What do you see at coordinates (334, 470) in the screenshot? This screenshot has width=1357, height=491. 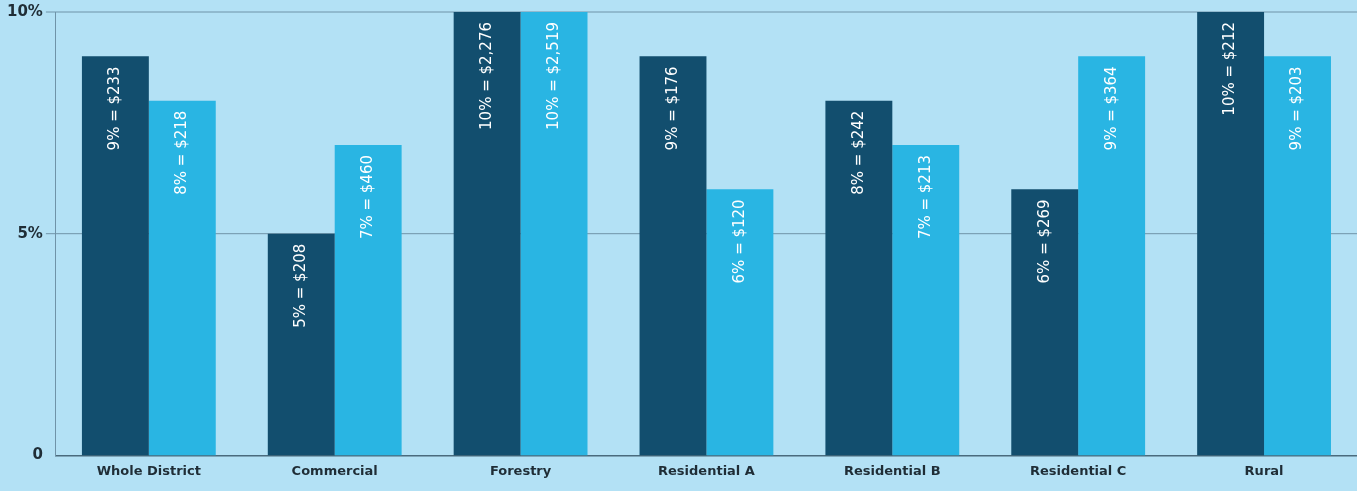 I see `x-tick-label: Commercial` at bounding box center [334, 470].